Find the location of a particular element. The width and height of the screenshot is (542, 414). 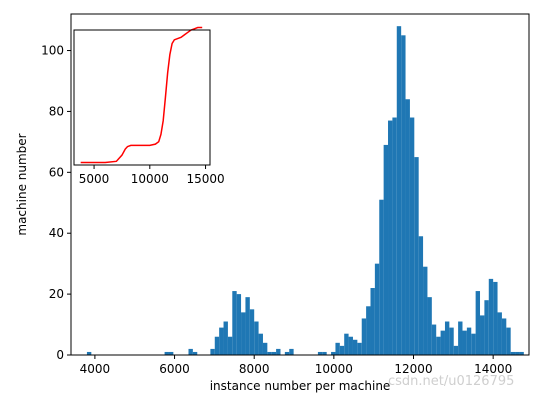

inset-background is located at coordinates (142, 97).